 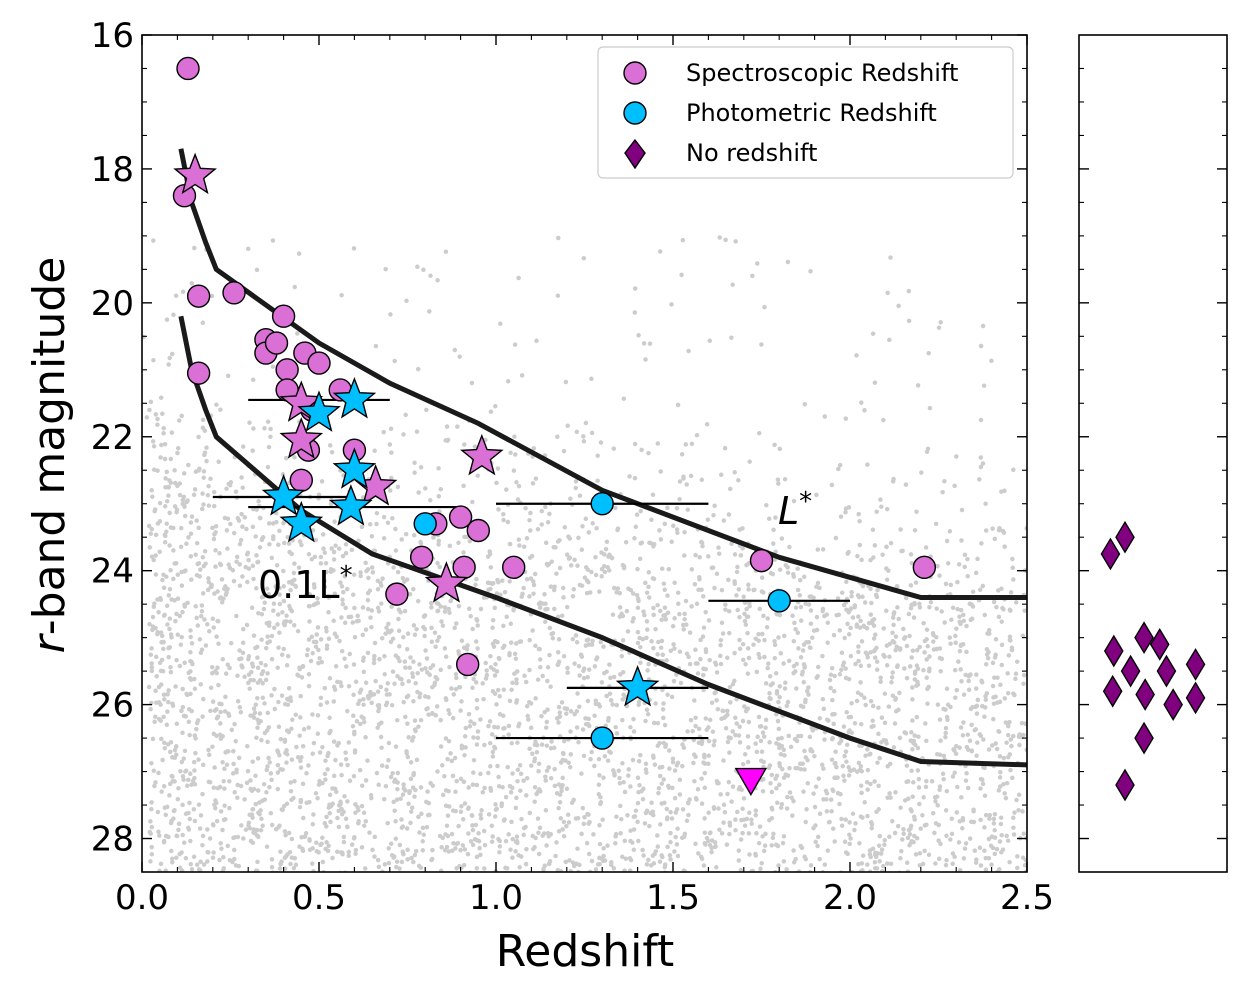 I want to click on side-panel-frame, so click(x=1153, y=453).